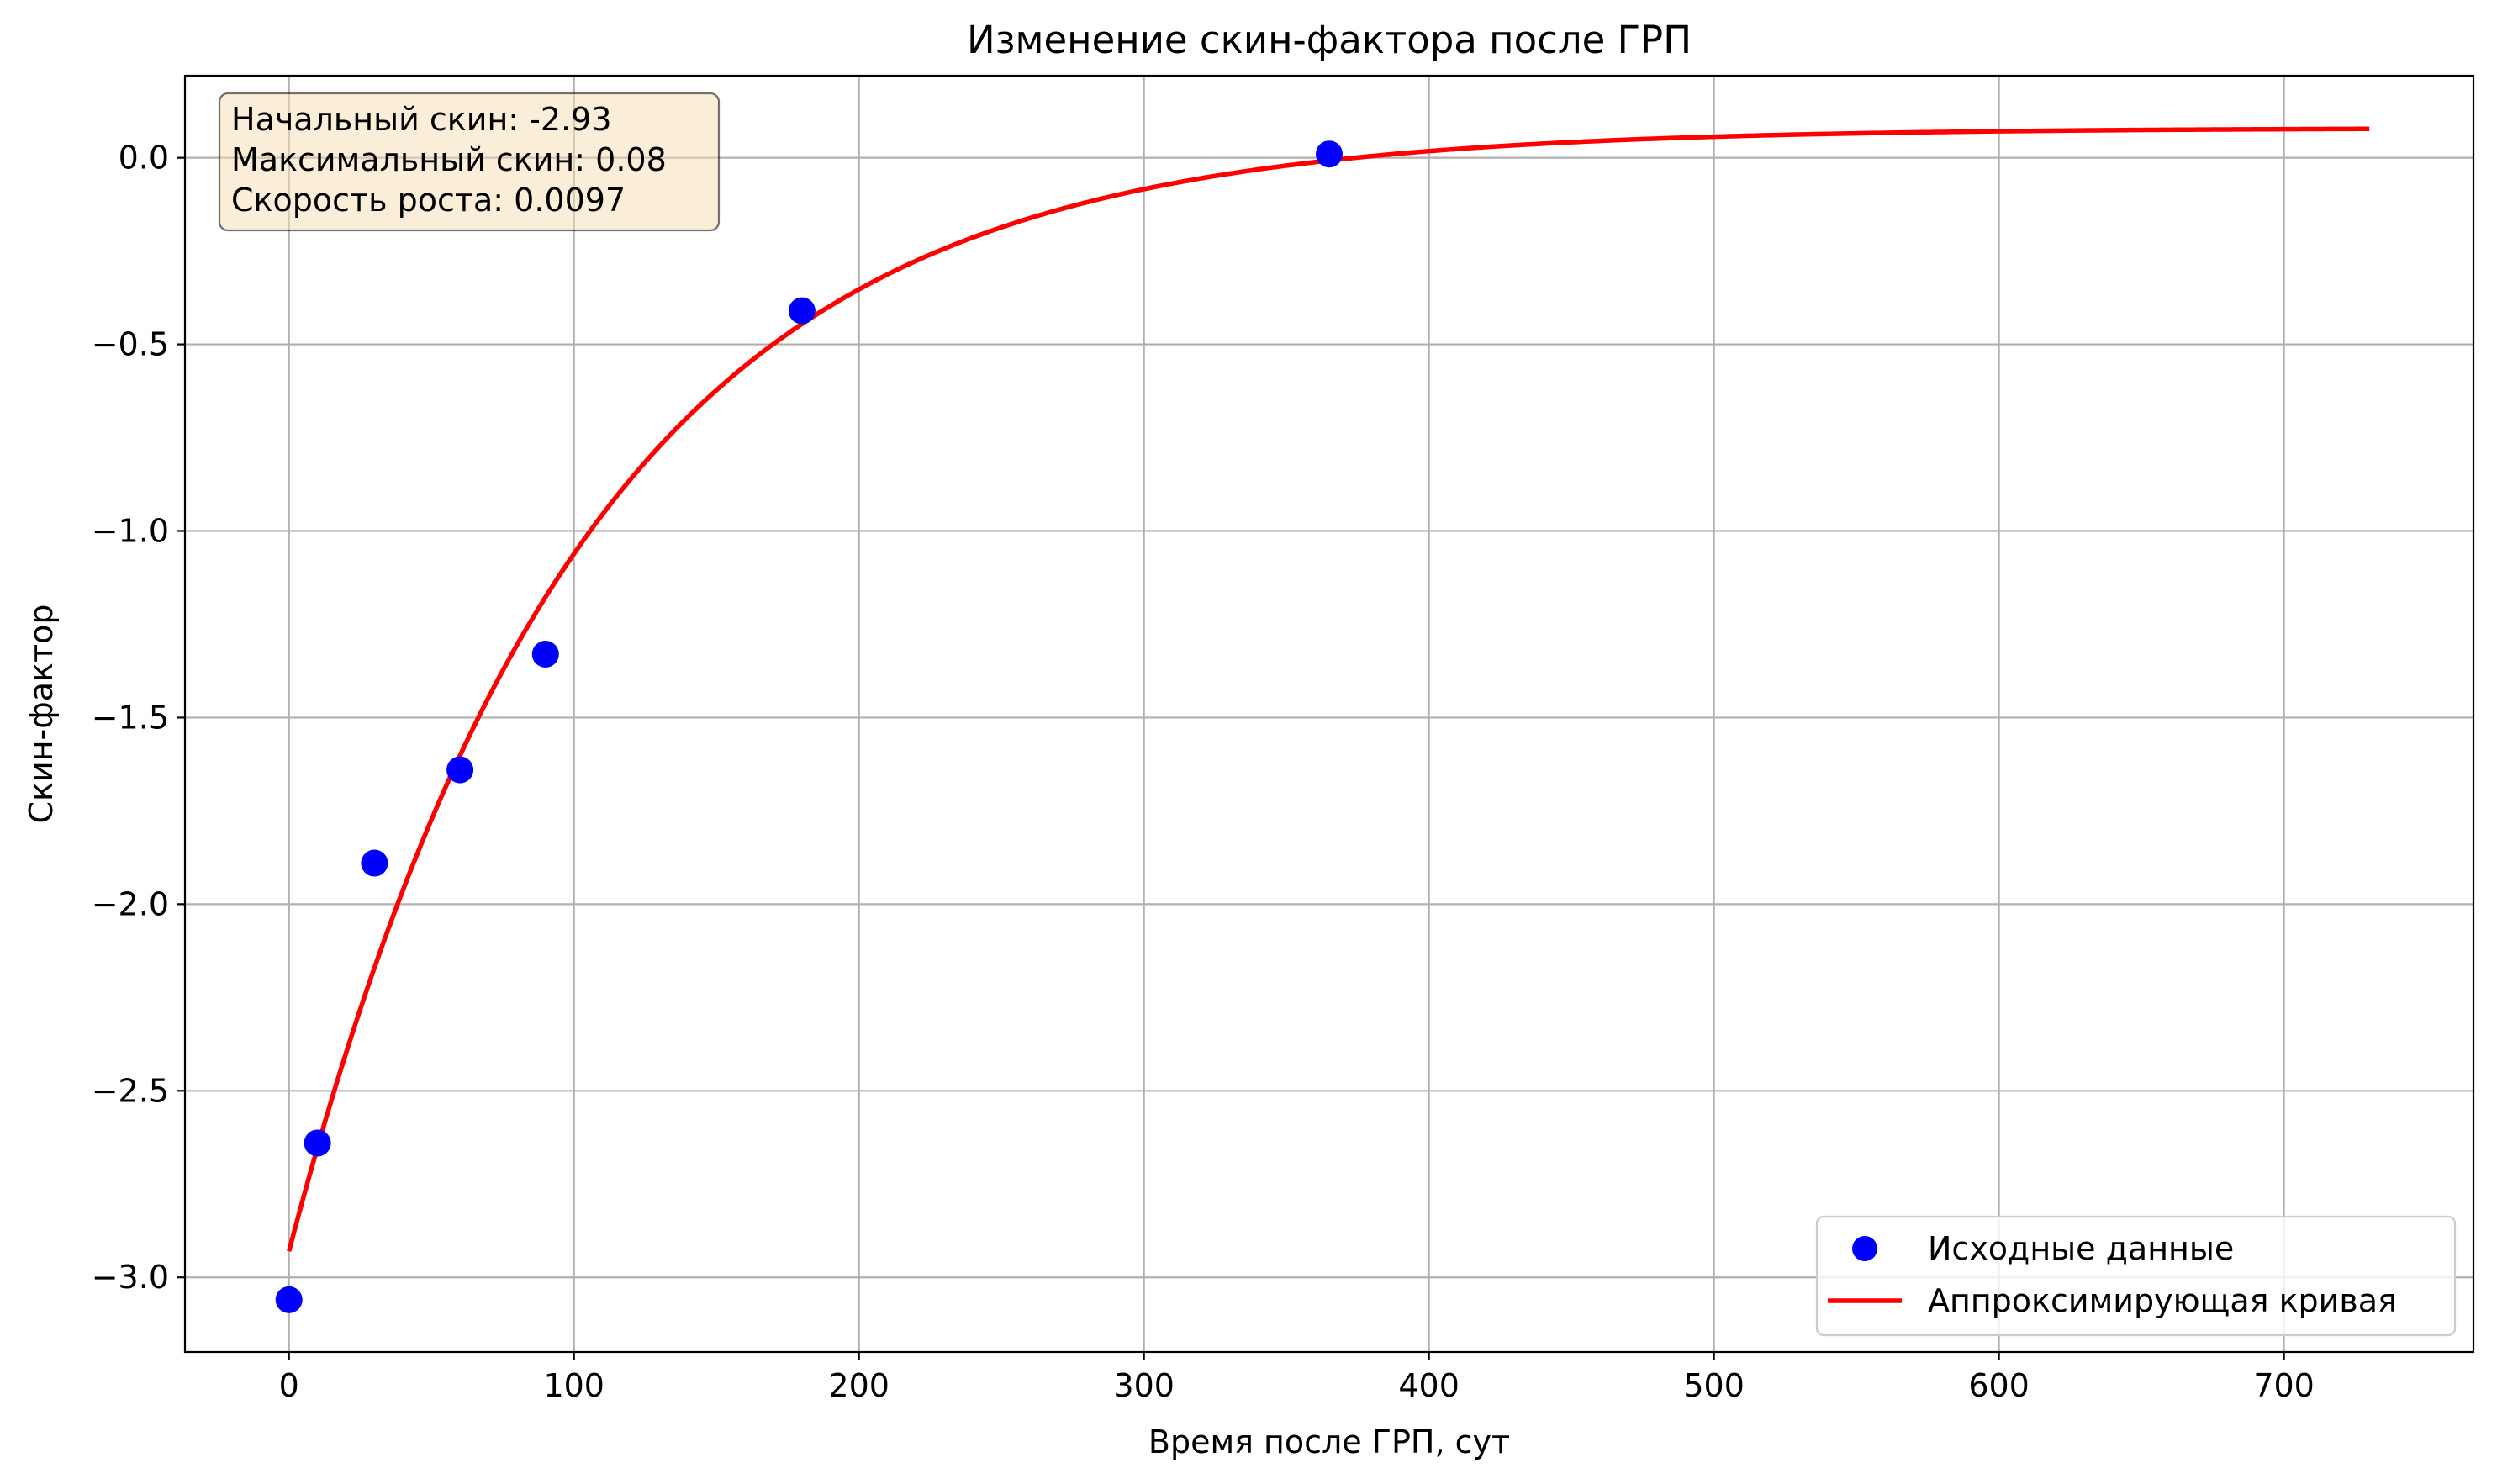 The height and width of the screenshot is (1484, 2497). I want to click on legend-frame, so click(2136, 1276).